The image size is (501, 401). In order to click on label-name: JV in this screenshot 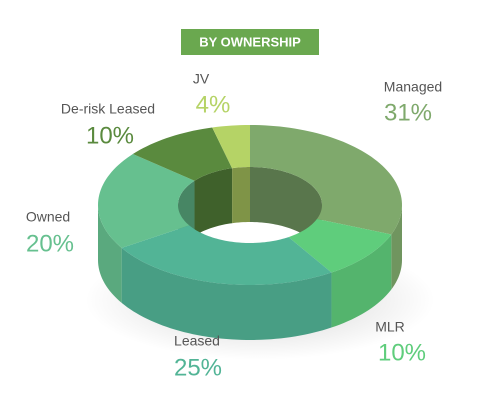, I will do `click(201, 79)`.